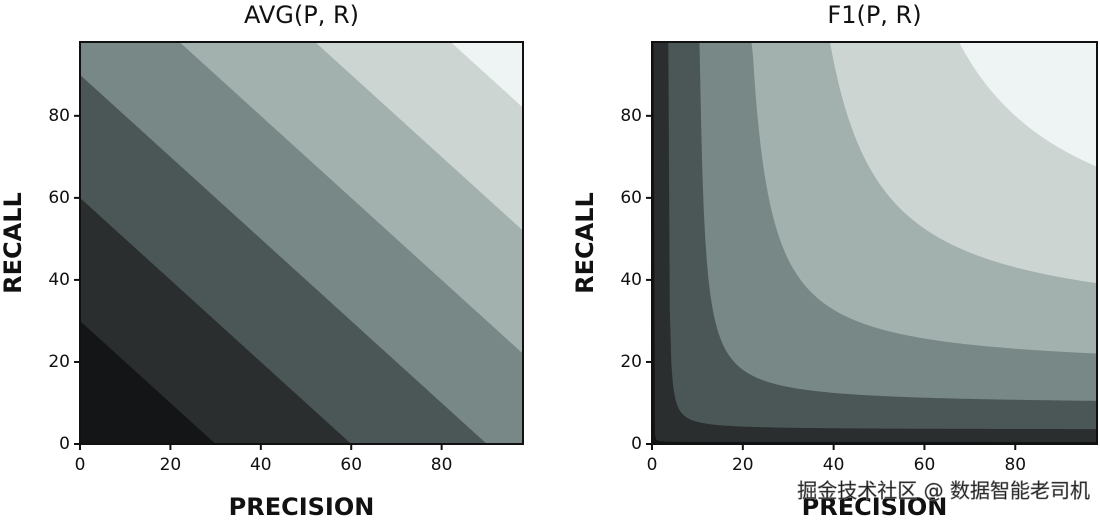 The image size is (1100, 522). Describe the element at coordinates (943, 491) in the screenshot. I see `watermark: 掘金技术社区 @ 数据智能老司机` at that location.